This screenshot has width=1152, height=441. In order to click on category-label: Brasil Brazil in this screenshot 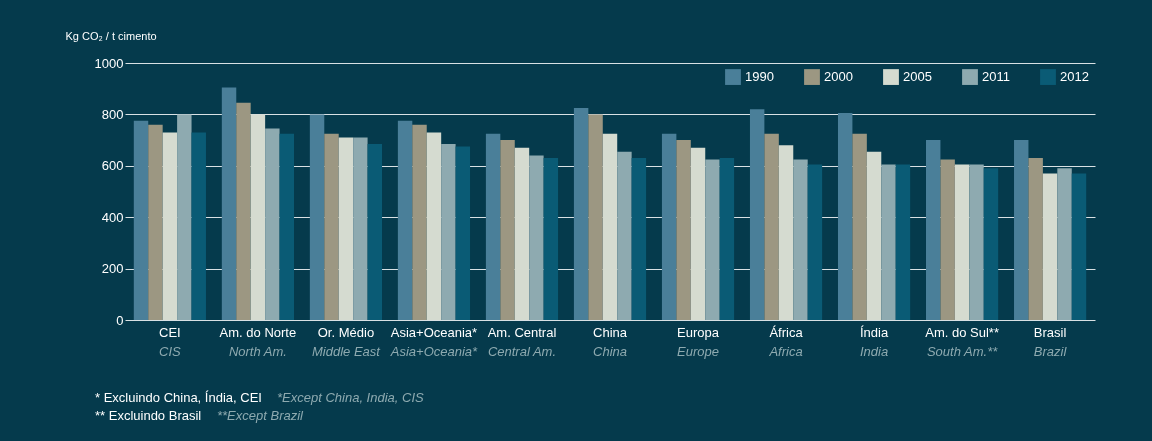, I will do `click(1050, 341)`.